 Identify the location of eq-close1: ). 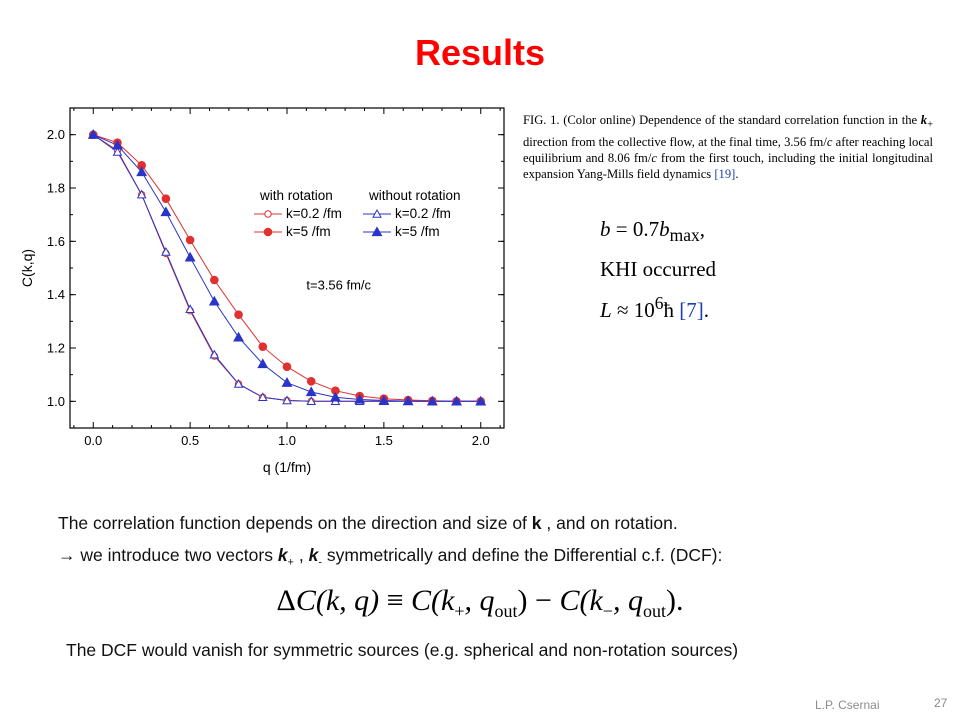
(522, 600).